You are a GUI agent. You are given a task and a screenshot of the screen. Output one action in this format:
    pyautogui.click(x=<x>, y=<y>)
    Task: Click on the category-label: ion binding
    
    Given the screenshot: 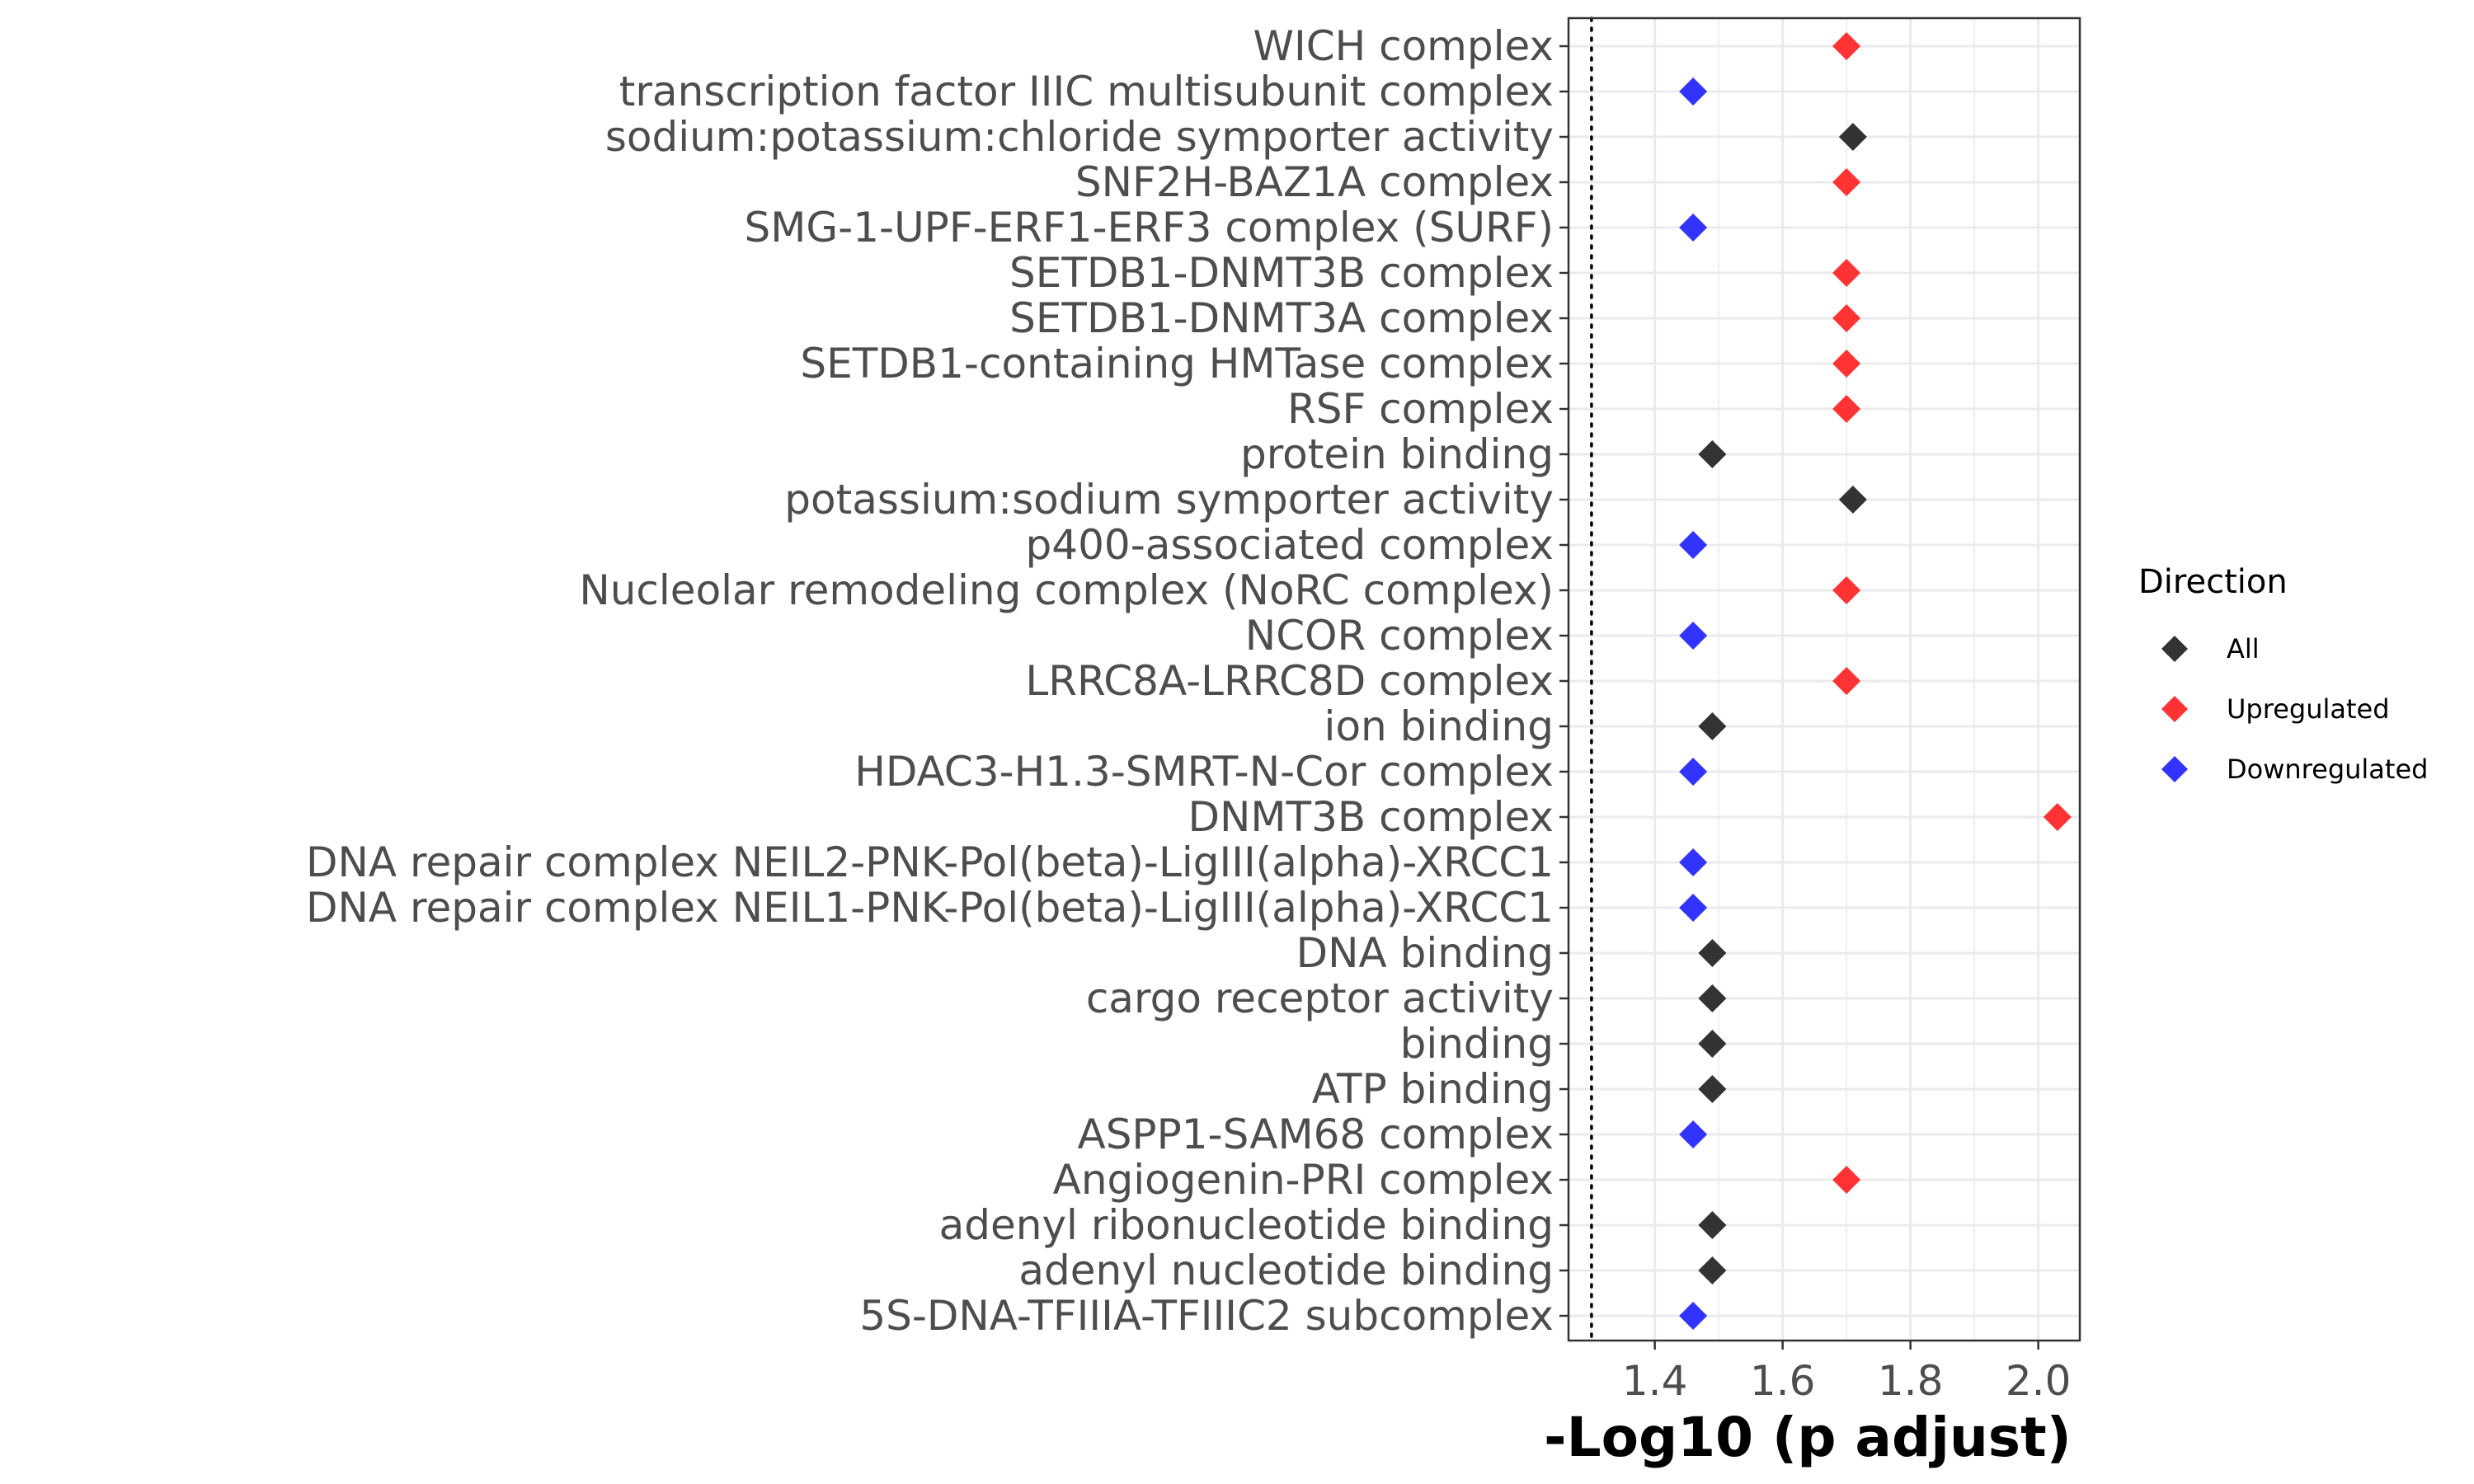 What is the action you would take?
    pyautogui.click(x=1439, y=726)
    